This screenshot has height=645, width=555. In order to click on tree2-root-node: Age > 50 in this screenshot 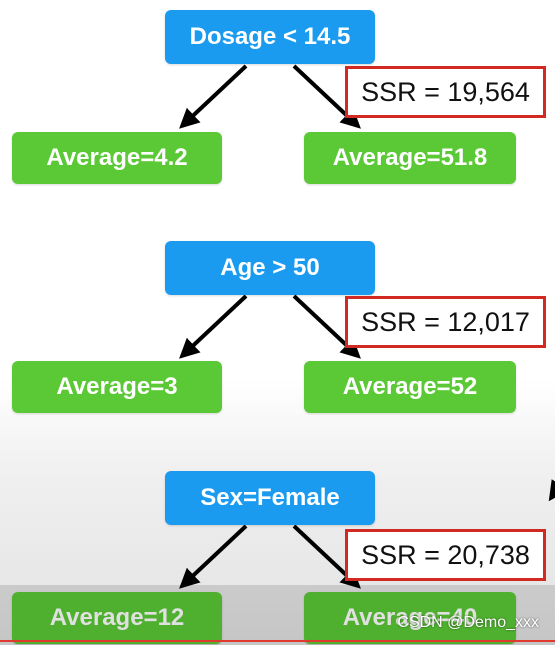, I will do `click(270, 268)`.